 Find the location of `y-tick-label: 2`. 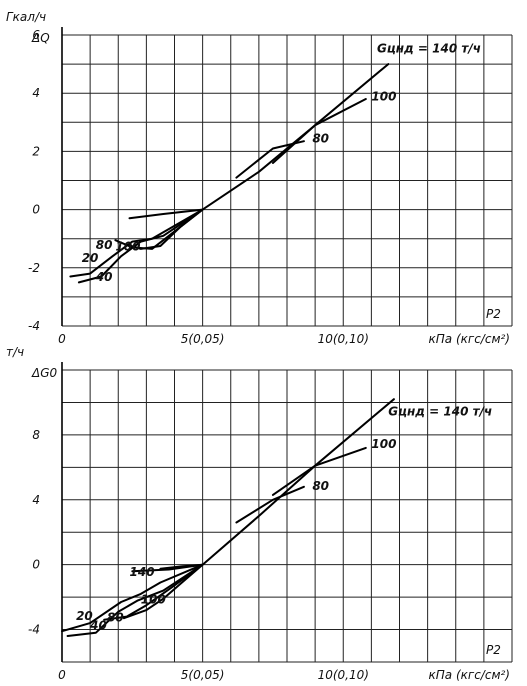

y-tick-label: 2 is located at coordinates (36, 151).